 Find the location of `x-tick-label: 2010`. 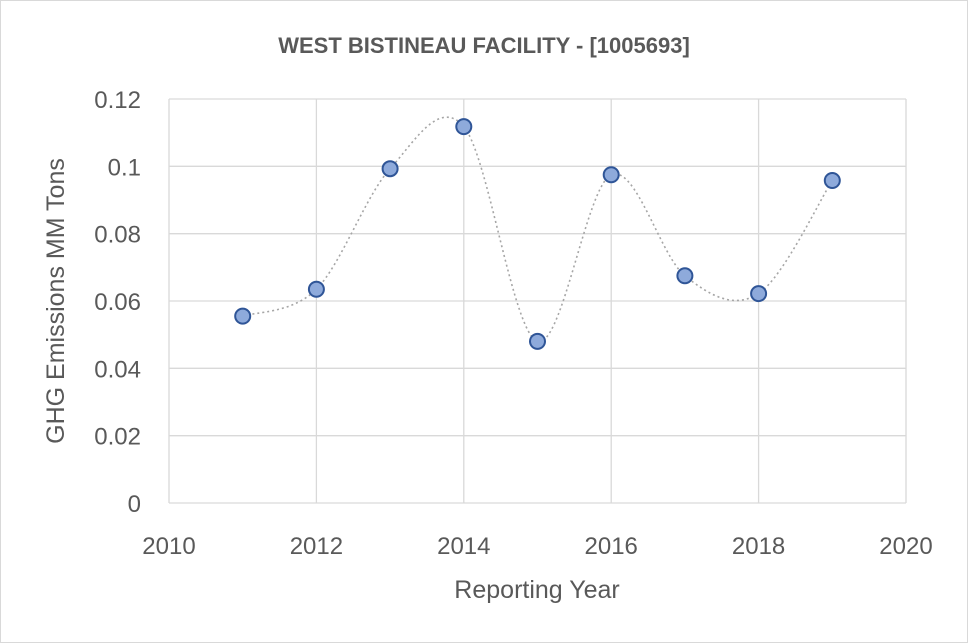

x-tick-label: 2010 is located at coordinates (168, 546).